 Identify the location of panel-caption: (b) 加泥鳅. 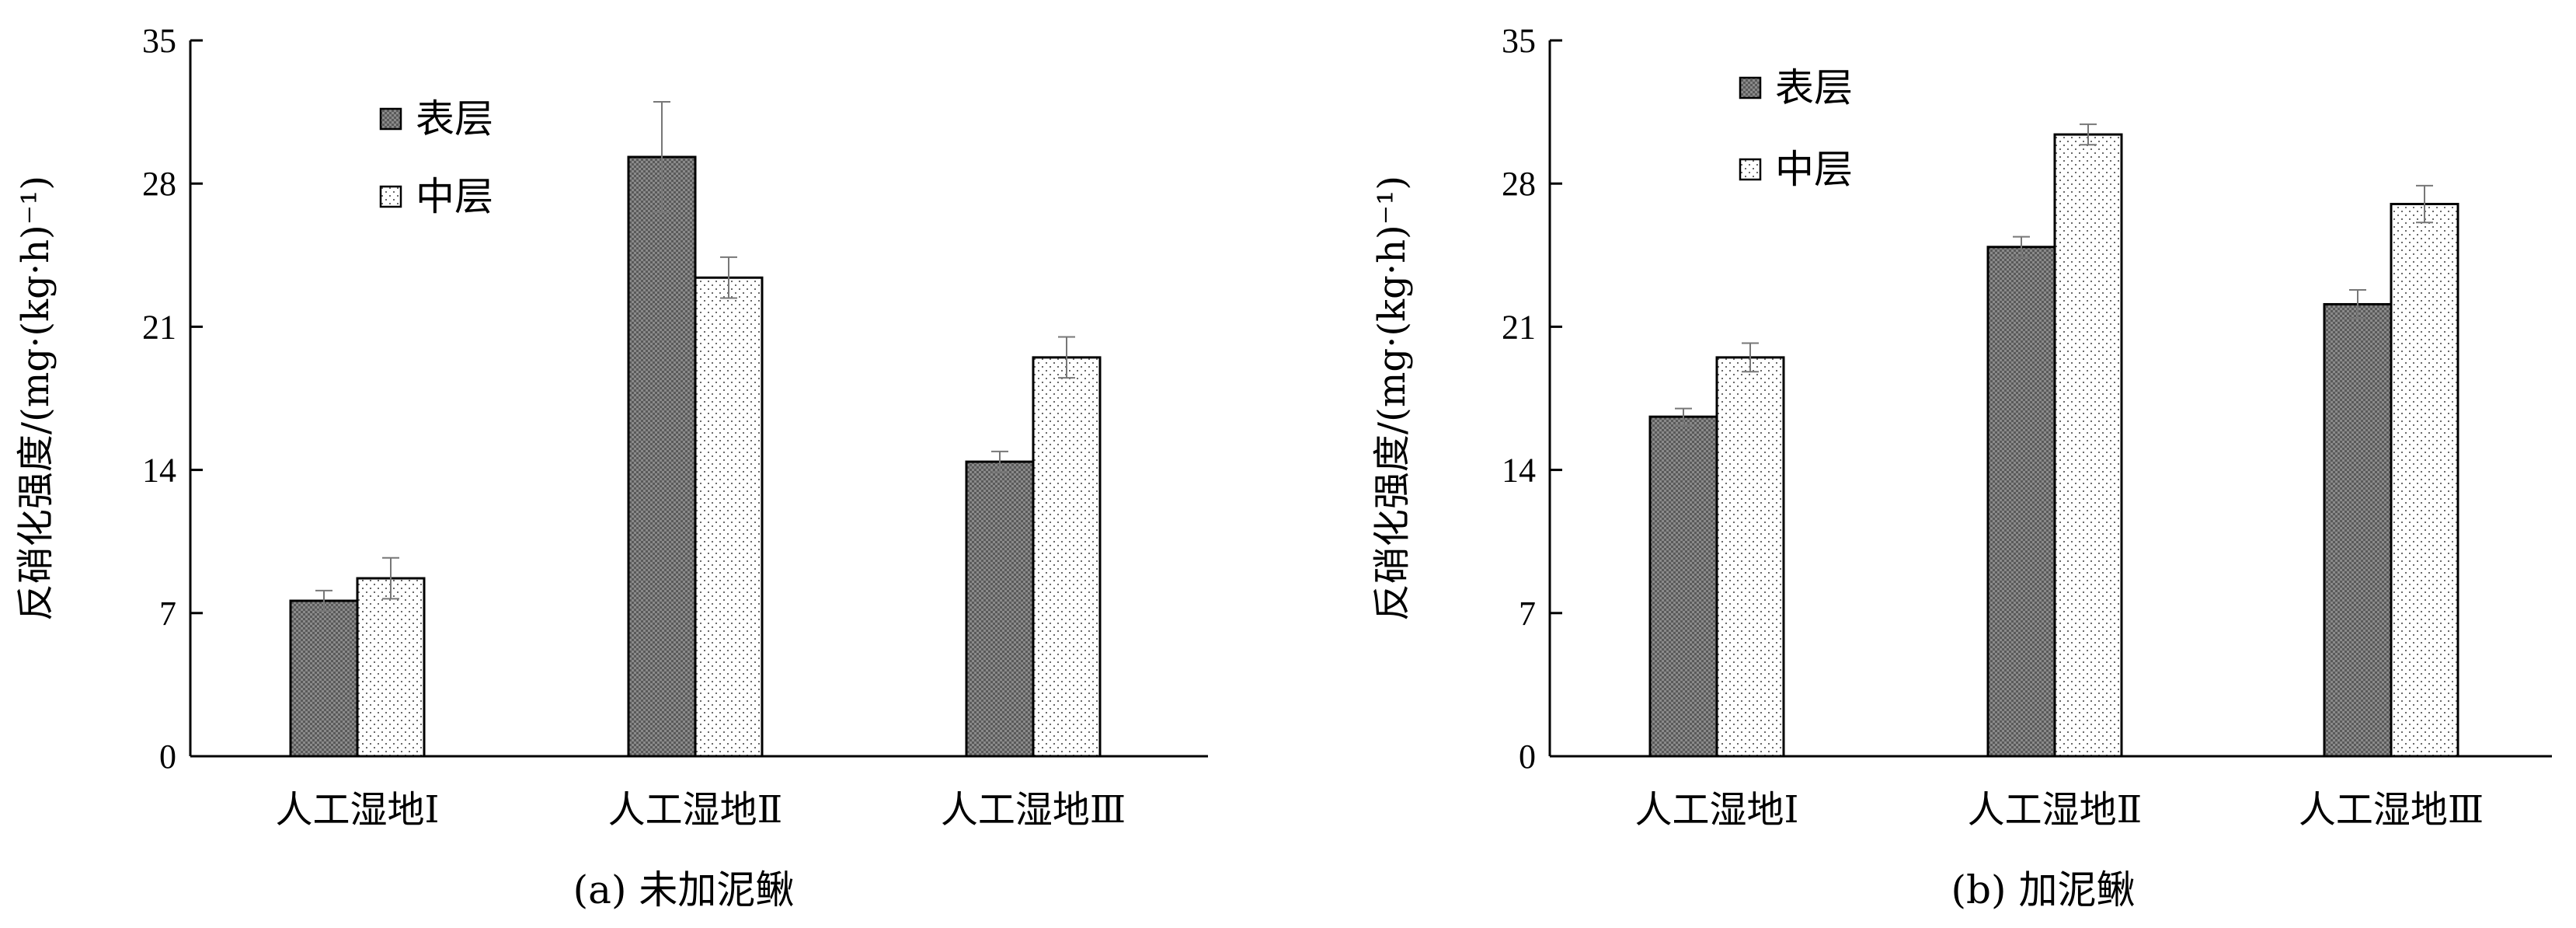
(2043, 889).